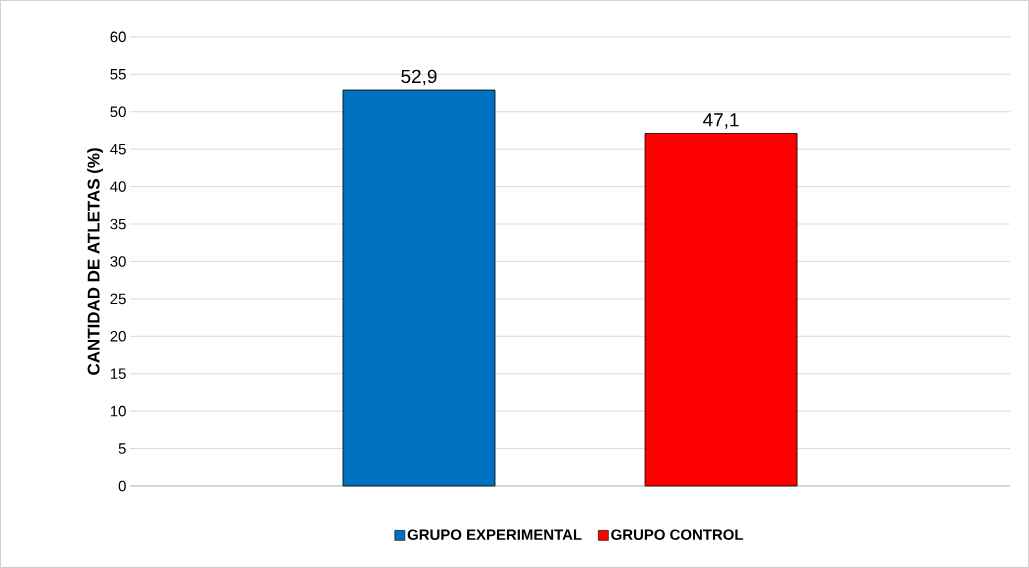 This screenshot has height=568, width=1029. What do you see at coordinates (122, 448) in the screenshot?
I see `y-tick-label: 5` at bounding box center [122, 448].